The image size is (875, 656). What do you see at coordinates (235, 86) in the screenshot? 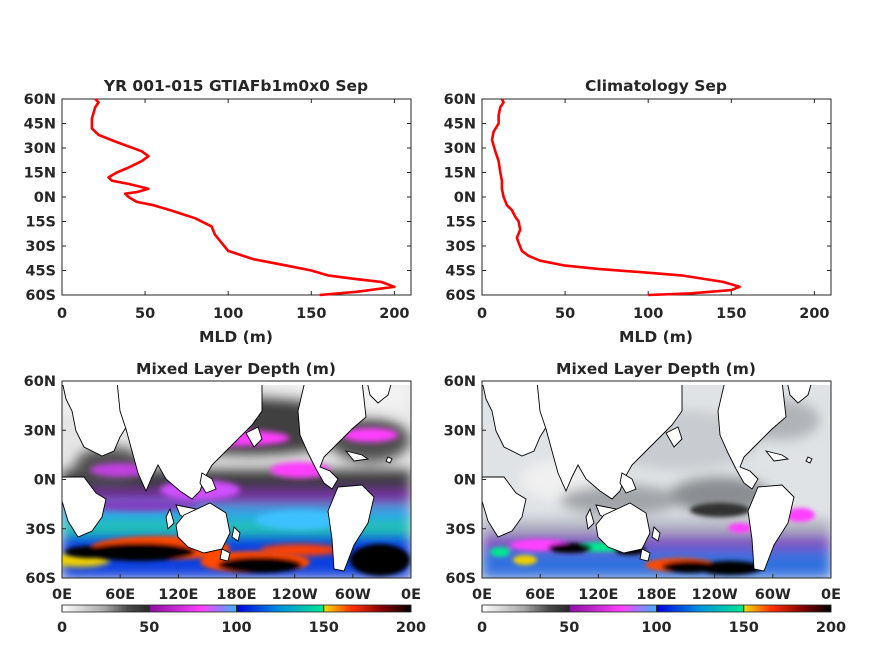
I see `chart-title: YR 001-015 GTIAFb1m0x0 Sep` at bounding box center [235, 86].